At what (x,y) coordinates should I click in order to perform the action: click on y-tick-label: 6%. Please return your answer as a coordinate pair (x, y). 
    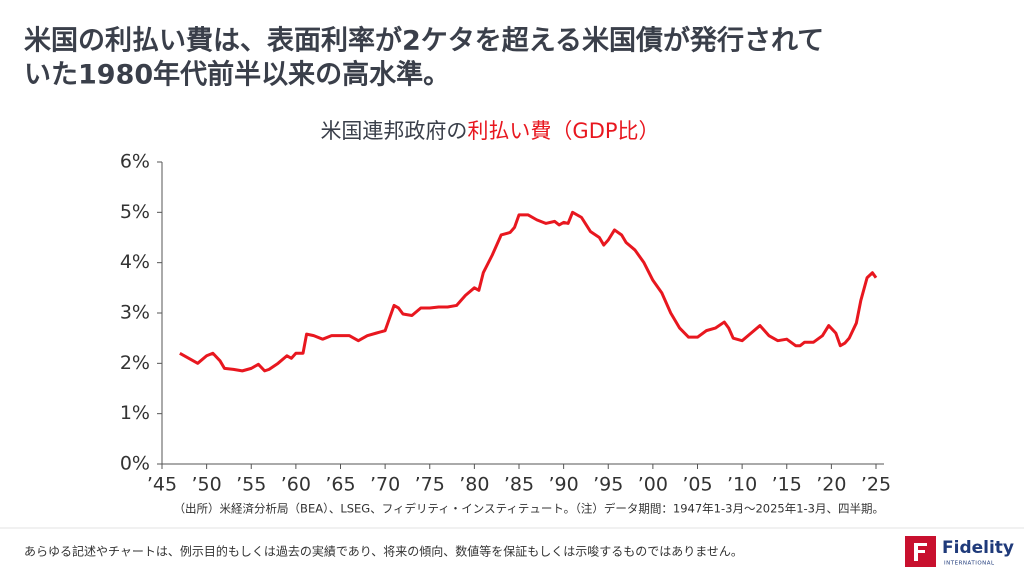
    Looking at the image, I should click on (135, 162).